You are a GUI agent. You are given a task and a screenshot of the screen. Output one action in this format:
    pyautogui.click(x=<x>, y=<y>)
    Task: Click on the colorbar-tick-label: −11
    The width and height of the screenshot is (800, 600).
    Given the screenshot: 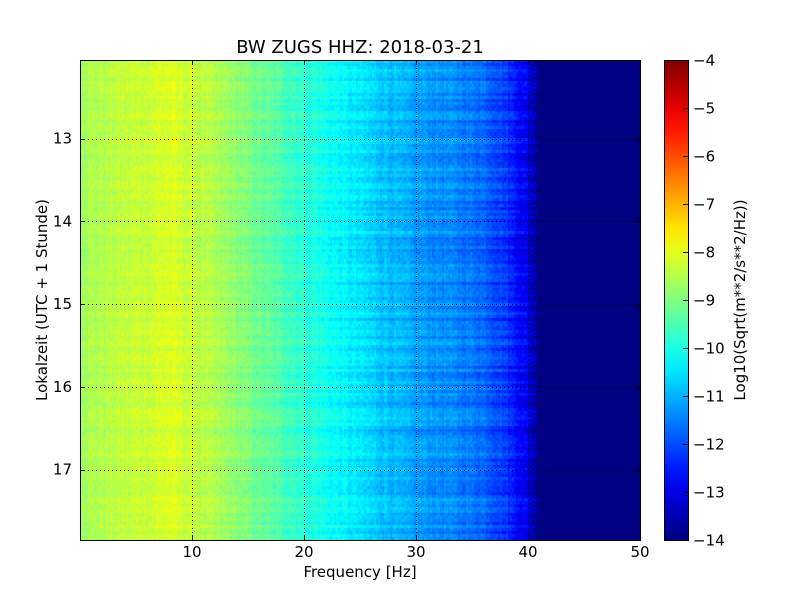 What is the action you would take?
    pyautogui.click(x=709, y=397)
    